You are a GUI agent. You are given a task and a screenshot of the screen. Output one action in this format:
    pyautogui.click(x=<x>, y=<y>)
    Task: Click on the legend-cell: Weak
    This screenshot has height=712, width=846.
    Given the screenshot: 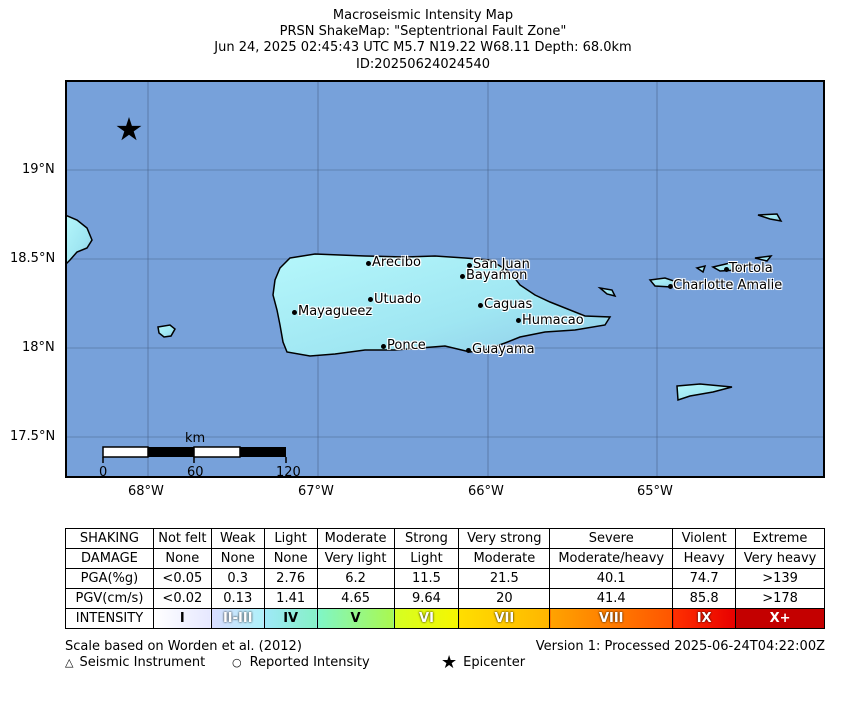 What is the action you would take?
    pyautogui.click(x=237, y=538)
    